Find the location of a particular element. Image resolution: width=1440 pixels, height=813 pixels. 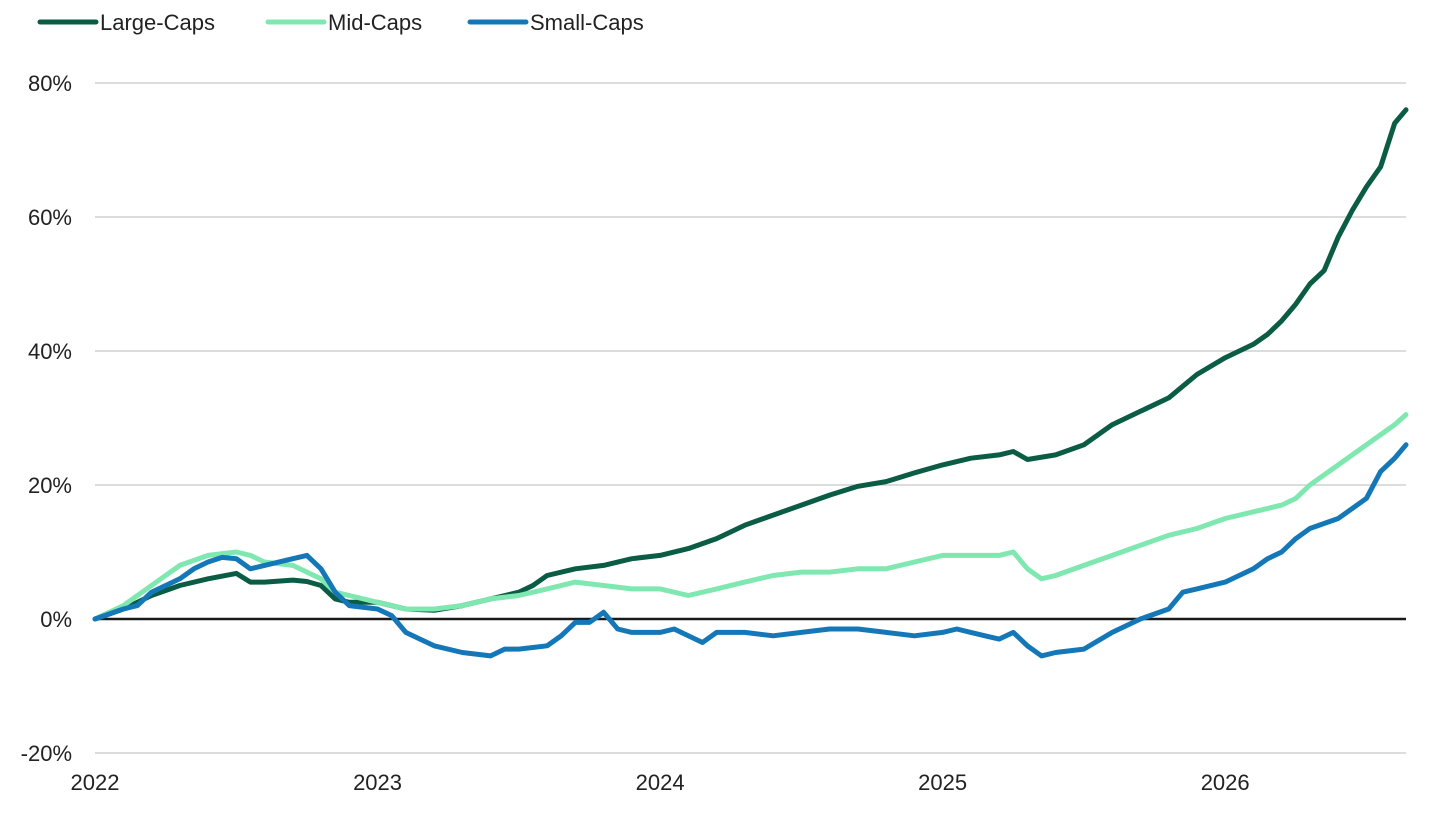

y-tick-label: -20% is located at coordinates (46, 753).